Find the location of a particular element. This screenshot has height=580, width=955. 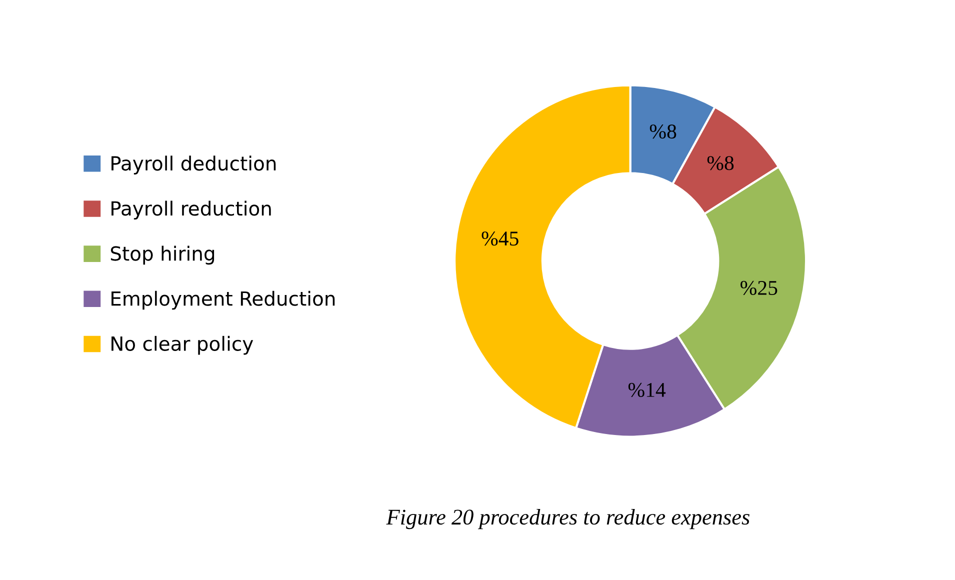

legend-label: No clear policy is located at coordinates (183, 345).